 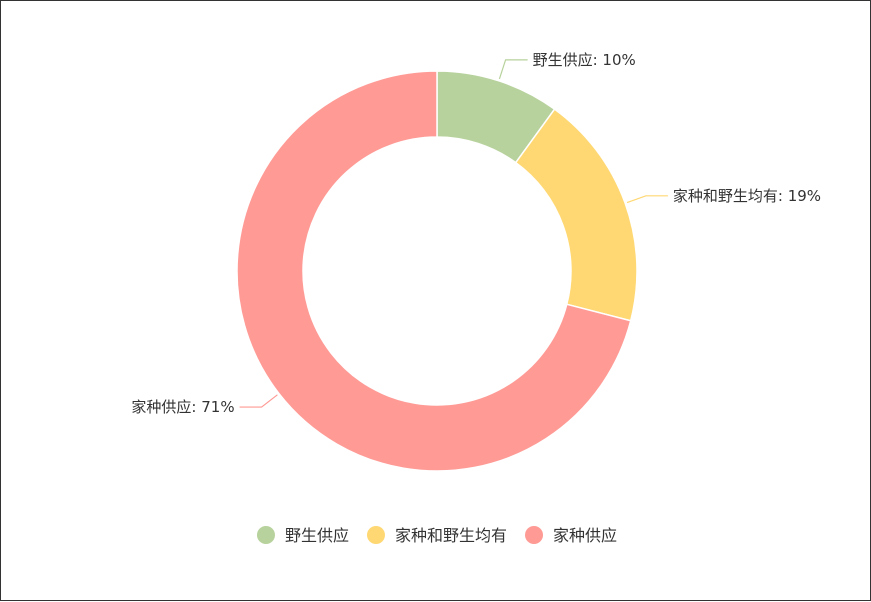 I want to click on slice-label-1: 野生供应: 10%, so click(x=584, y=60).